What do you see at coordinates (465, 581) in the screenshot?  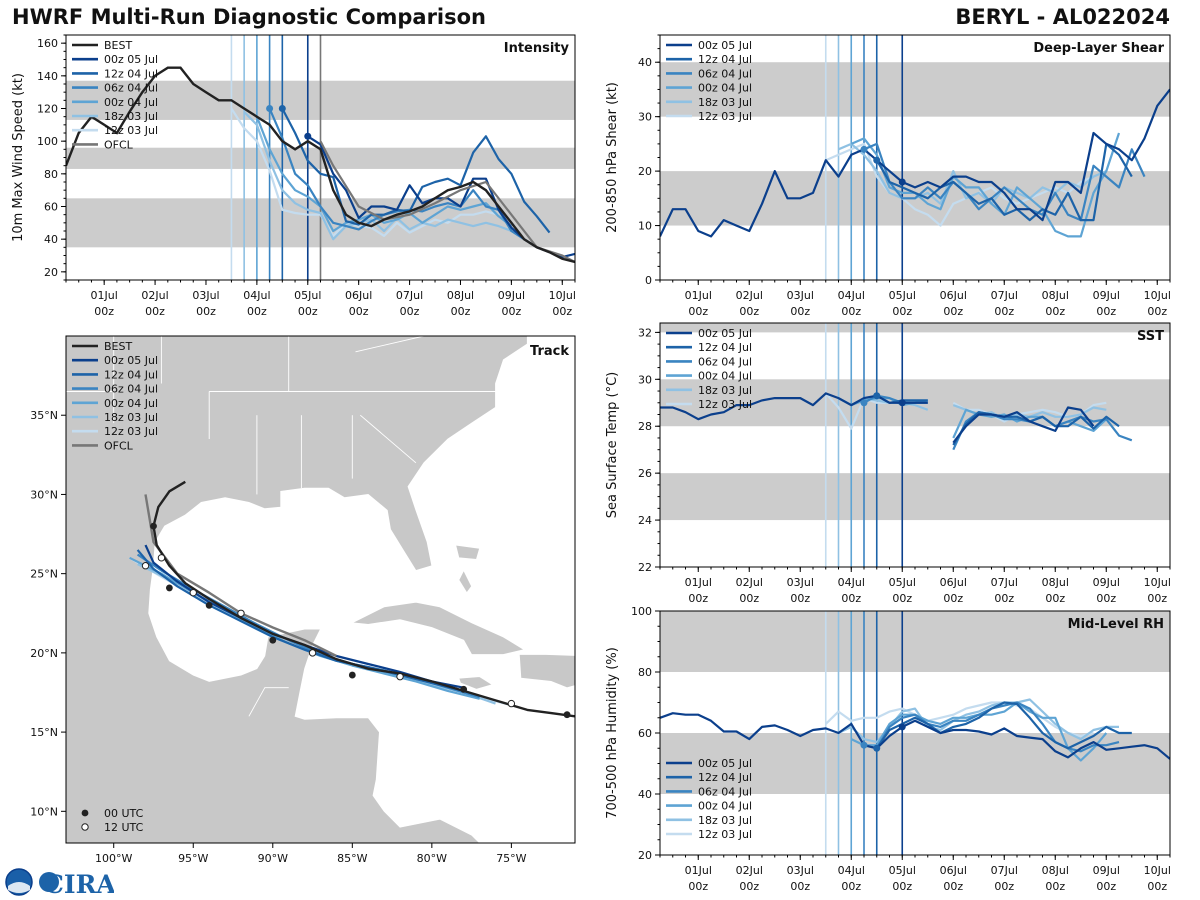 I see `land-bahamas-andros` at bounding box center [465, 581].